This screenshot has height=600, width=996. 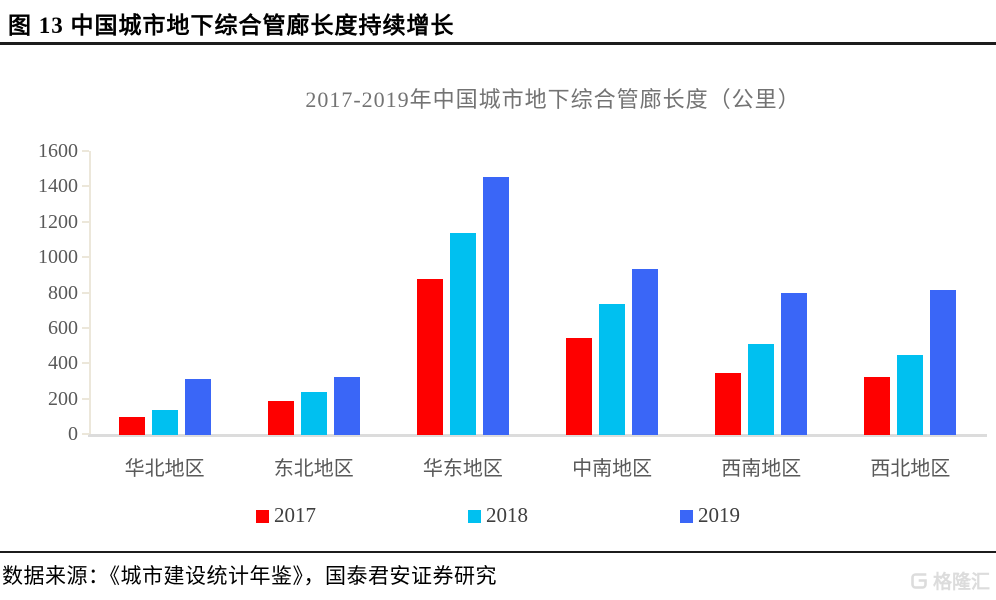 I want to click on y-axis-tick-label: 1200, so click(x=58, y=221).